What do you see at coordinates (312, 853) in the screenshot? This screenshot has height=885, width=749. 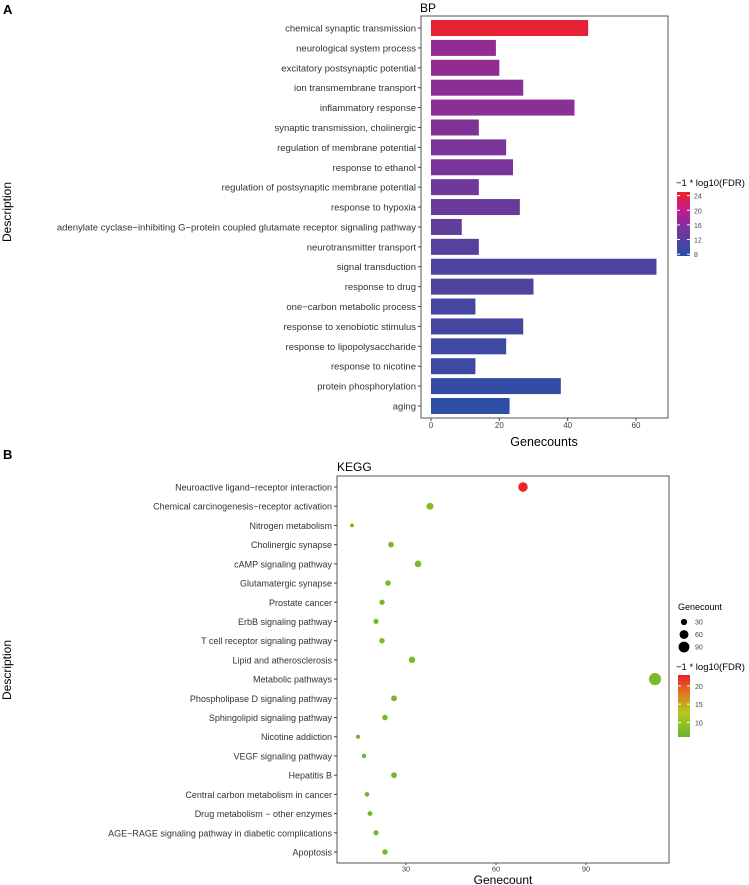 I see `y-tick-label: Apoptosis` at bounding box center [312, 853].